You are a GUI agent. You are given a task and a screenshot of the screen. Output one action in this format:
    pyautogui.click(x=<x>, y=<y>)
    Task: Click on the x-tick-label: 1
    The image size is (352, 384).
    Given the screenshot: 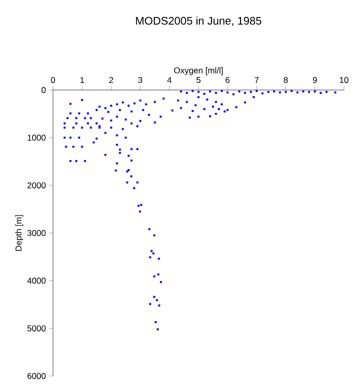 What is the action you would take?
    pyautogui.click(x=82, y=80)
    